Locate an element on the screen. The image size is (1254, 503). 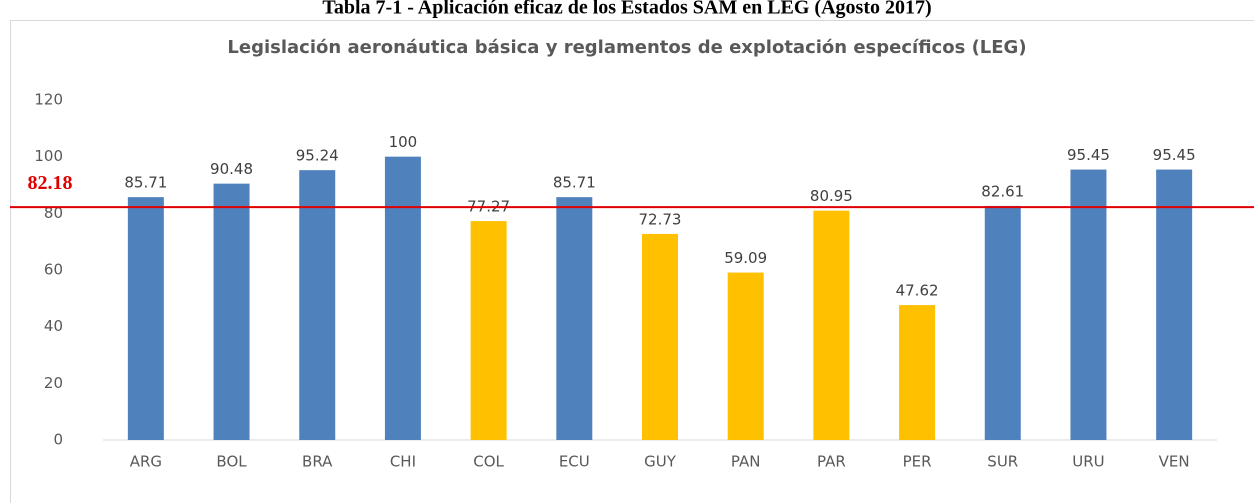
y-tick-label: 80 is located at coordinates (53, 213).